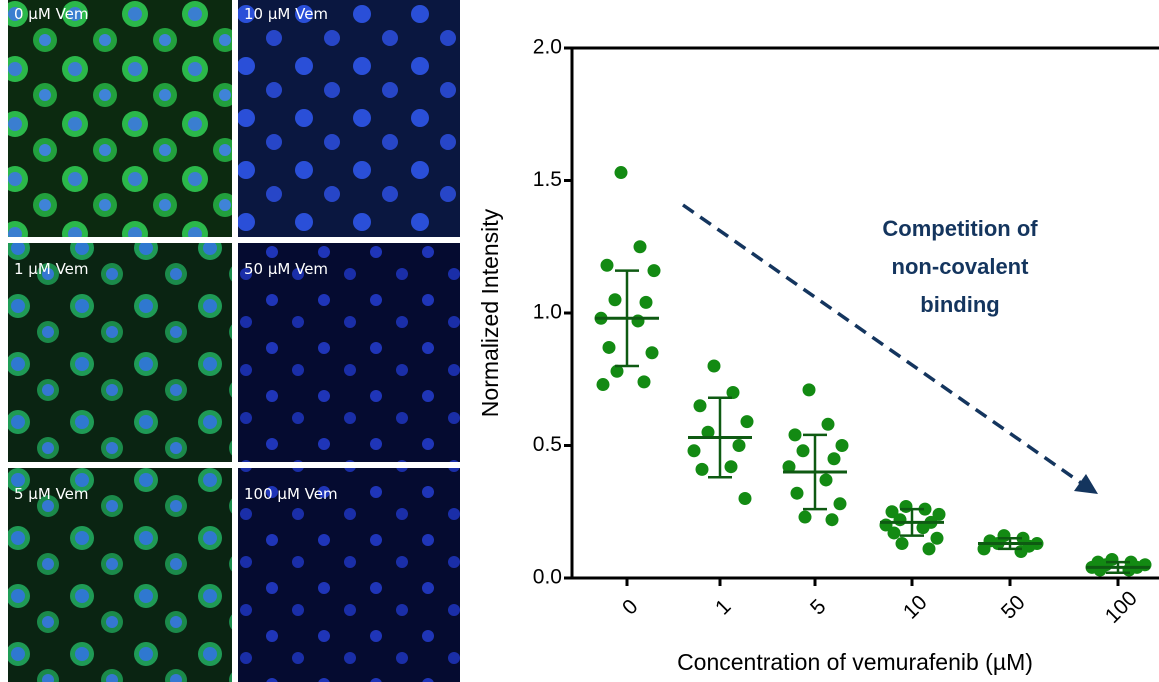  Describe the element at coordinates (915, 607) in the screenshot. I see `x-tick-label: 10` at that location.